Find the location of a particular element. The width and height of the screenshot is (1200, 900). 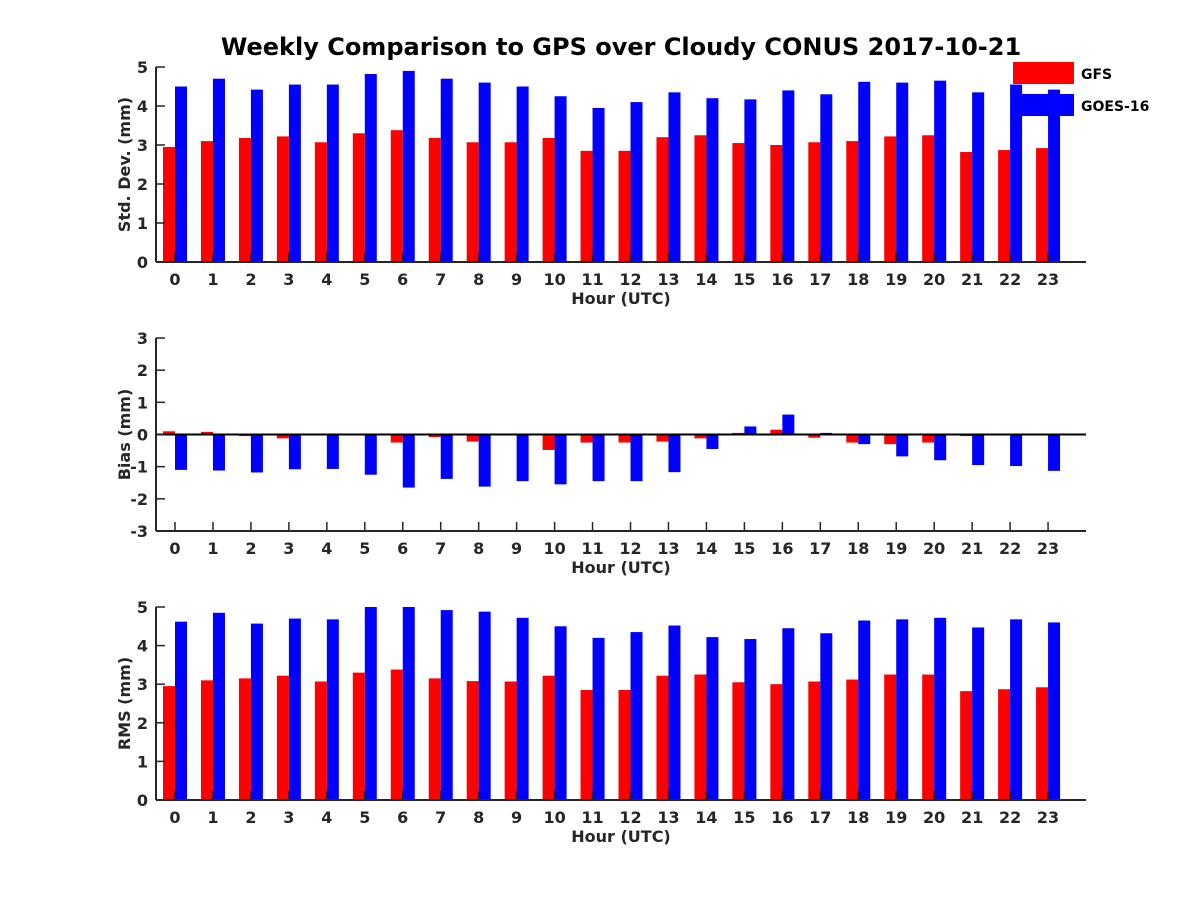

y-axis-label: RMS (mm) is located at coordinates (124, 703).